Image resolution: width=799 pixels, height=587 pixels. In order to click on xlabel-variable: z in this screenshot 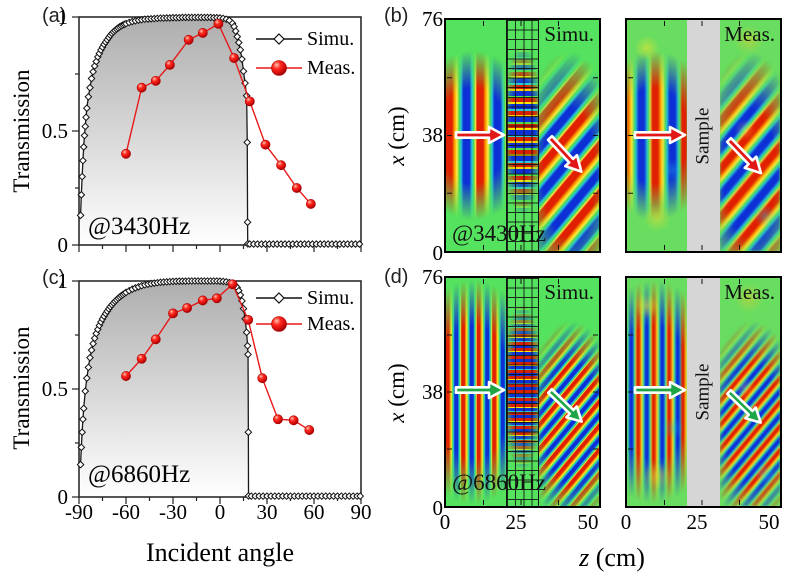, I will do `click(584, 557)`.